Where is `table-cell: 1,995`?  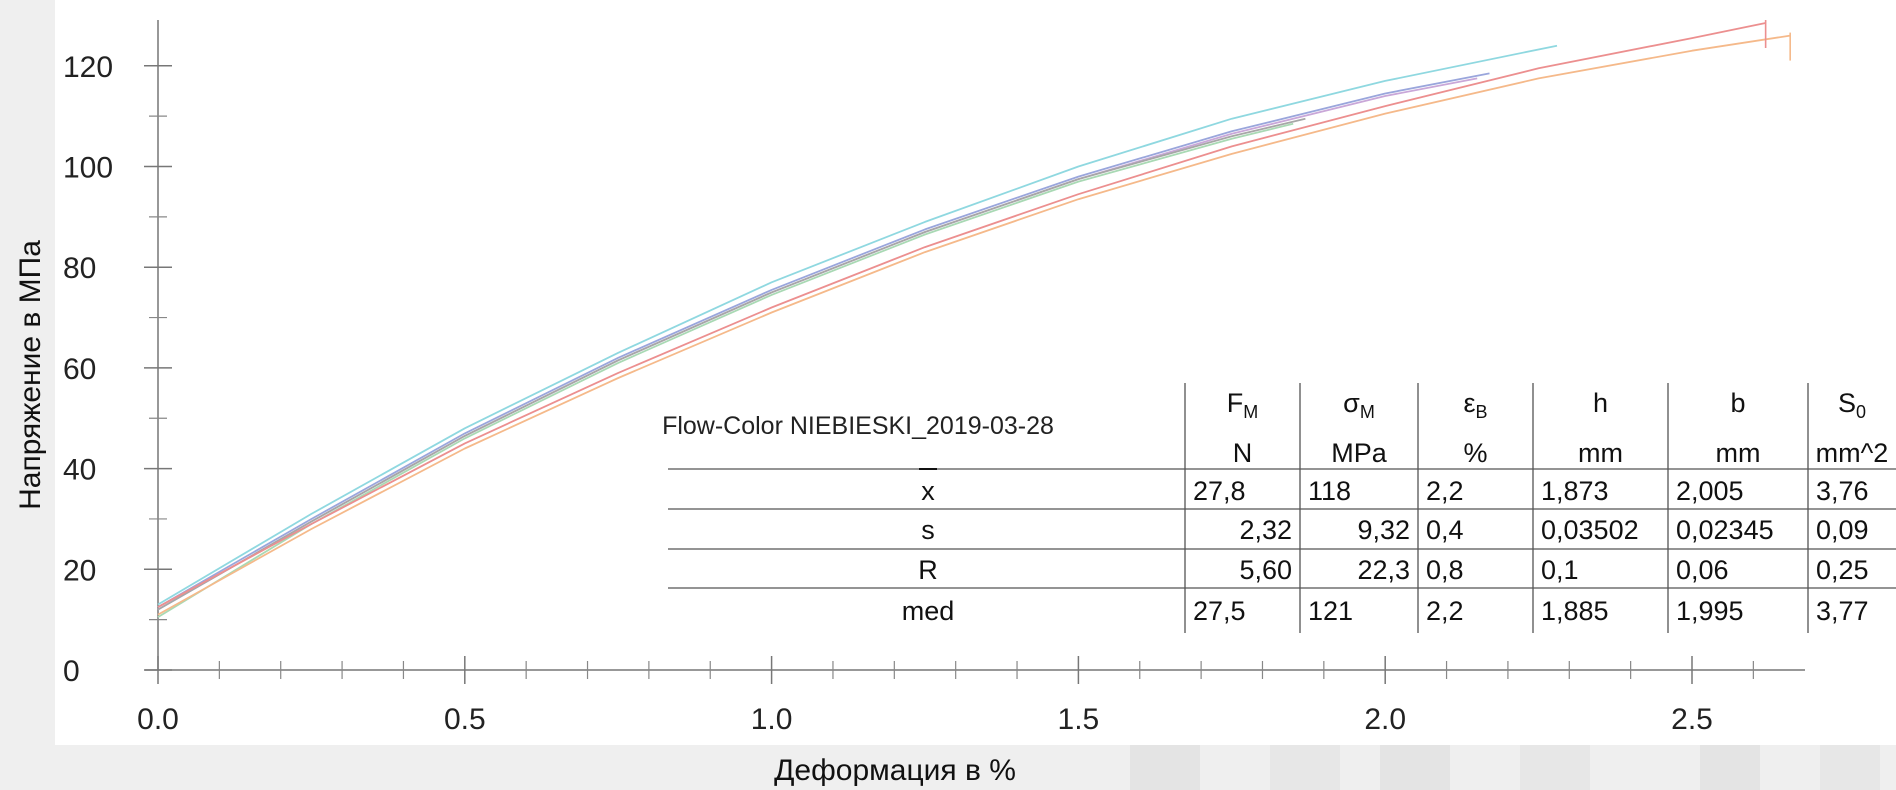 table-cell: 1,995 is located at coordinates (1710, 611).